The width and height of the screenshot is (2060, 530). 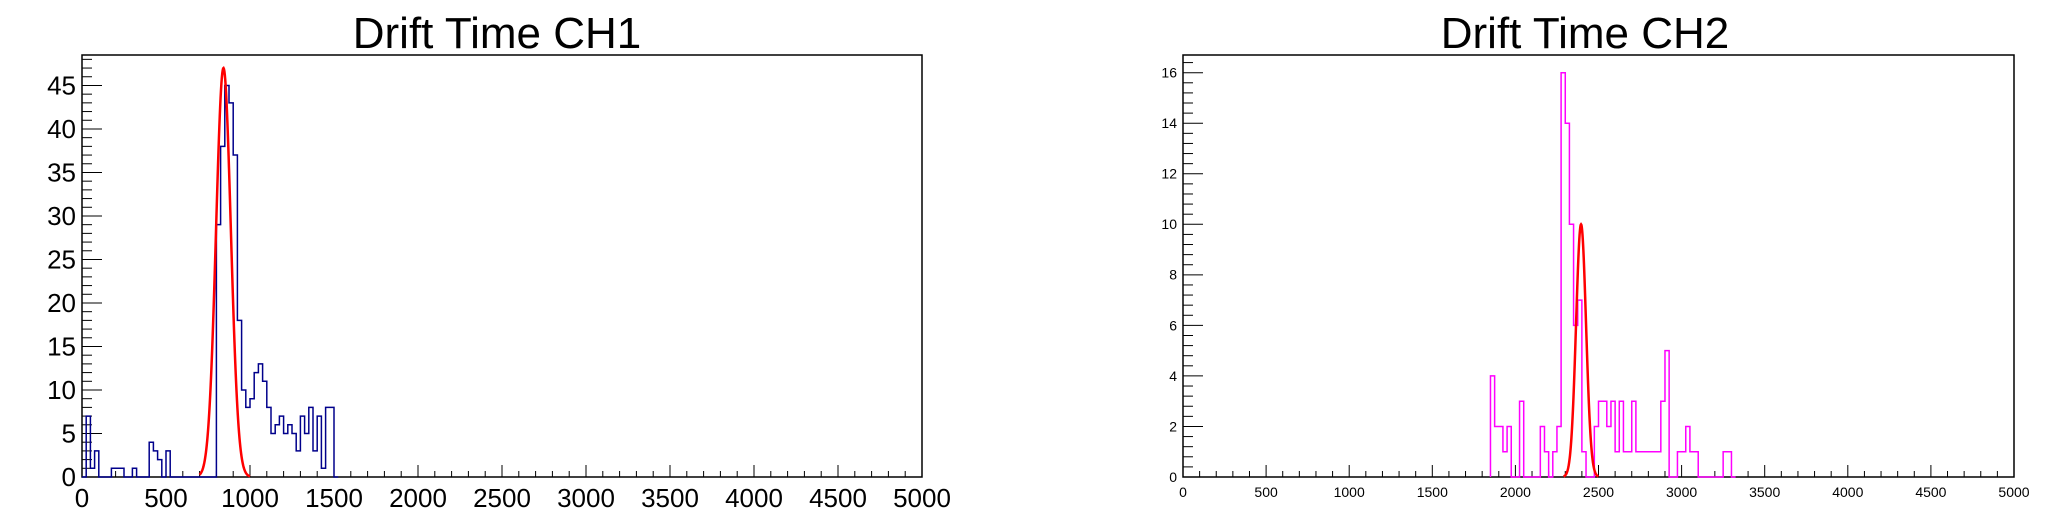 I want to click on y-tick-label: 2, so click(x=1173, y=426).